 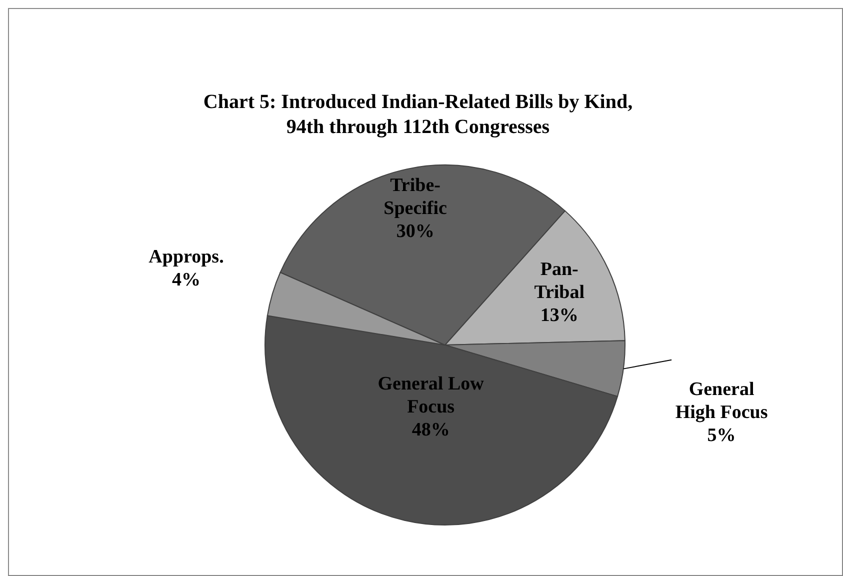 I want to click on slice-label: General High Focus, so click(x=721, y=400).